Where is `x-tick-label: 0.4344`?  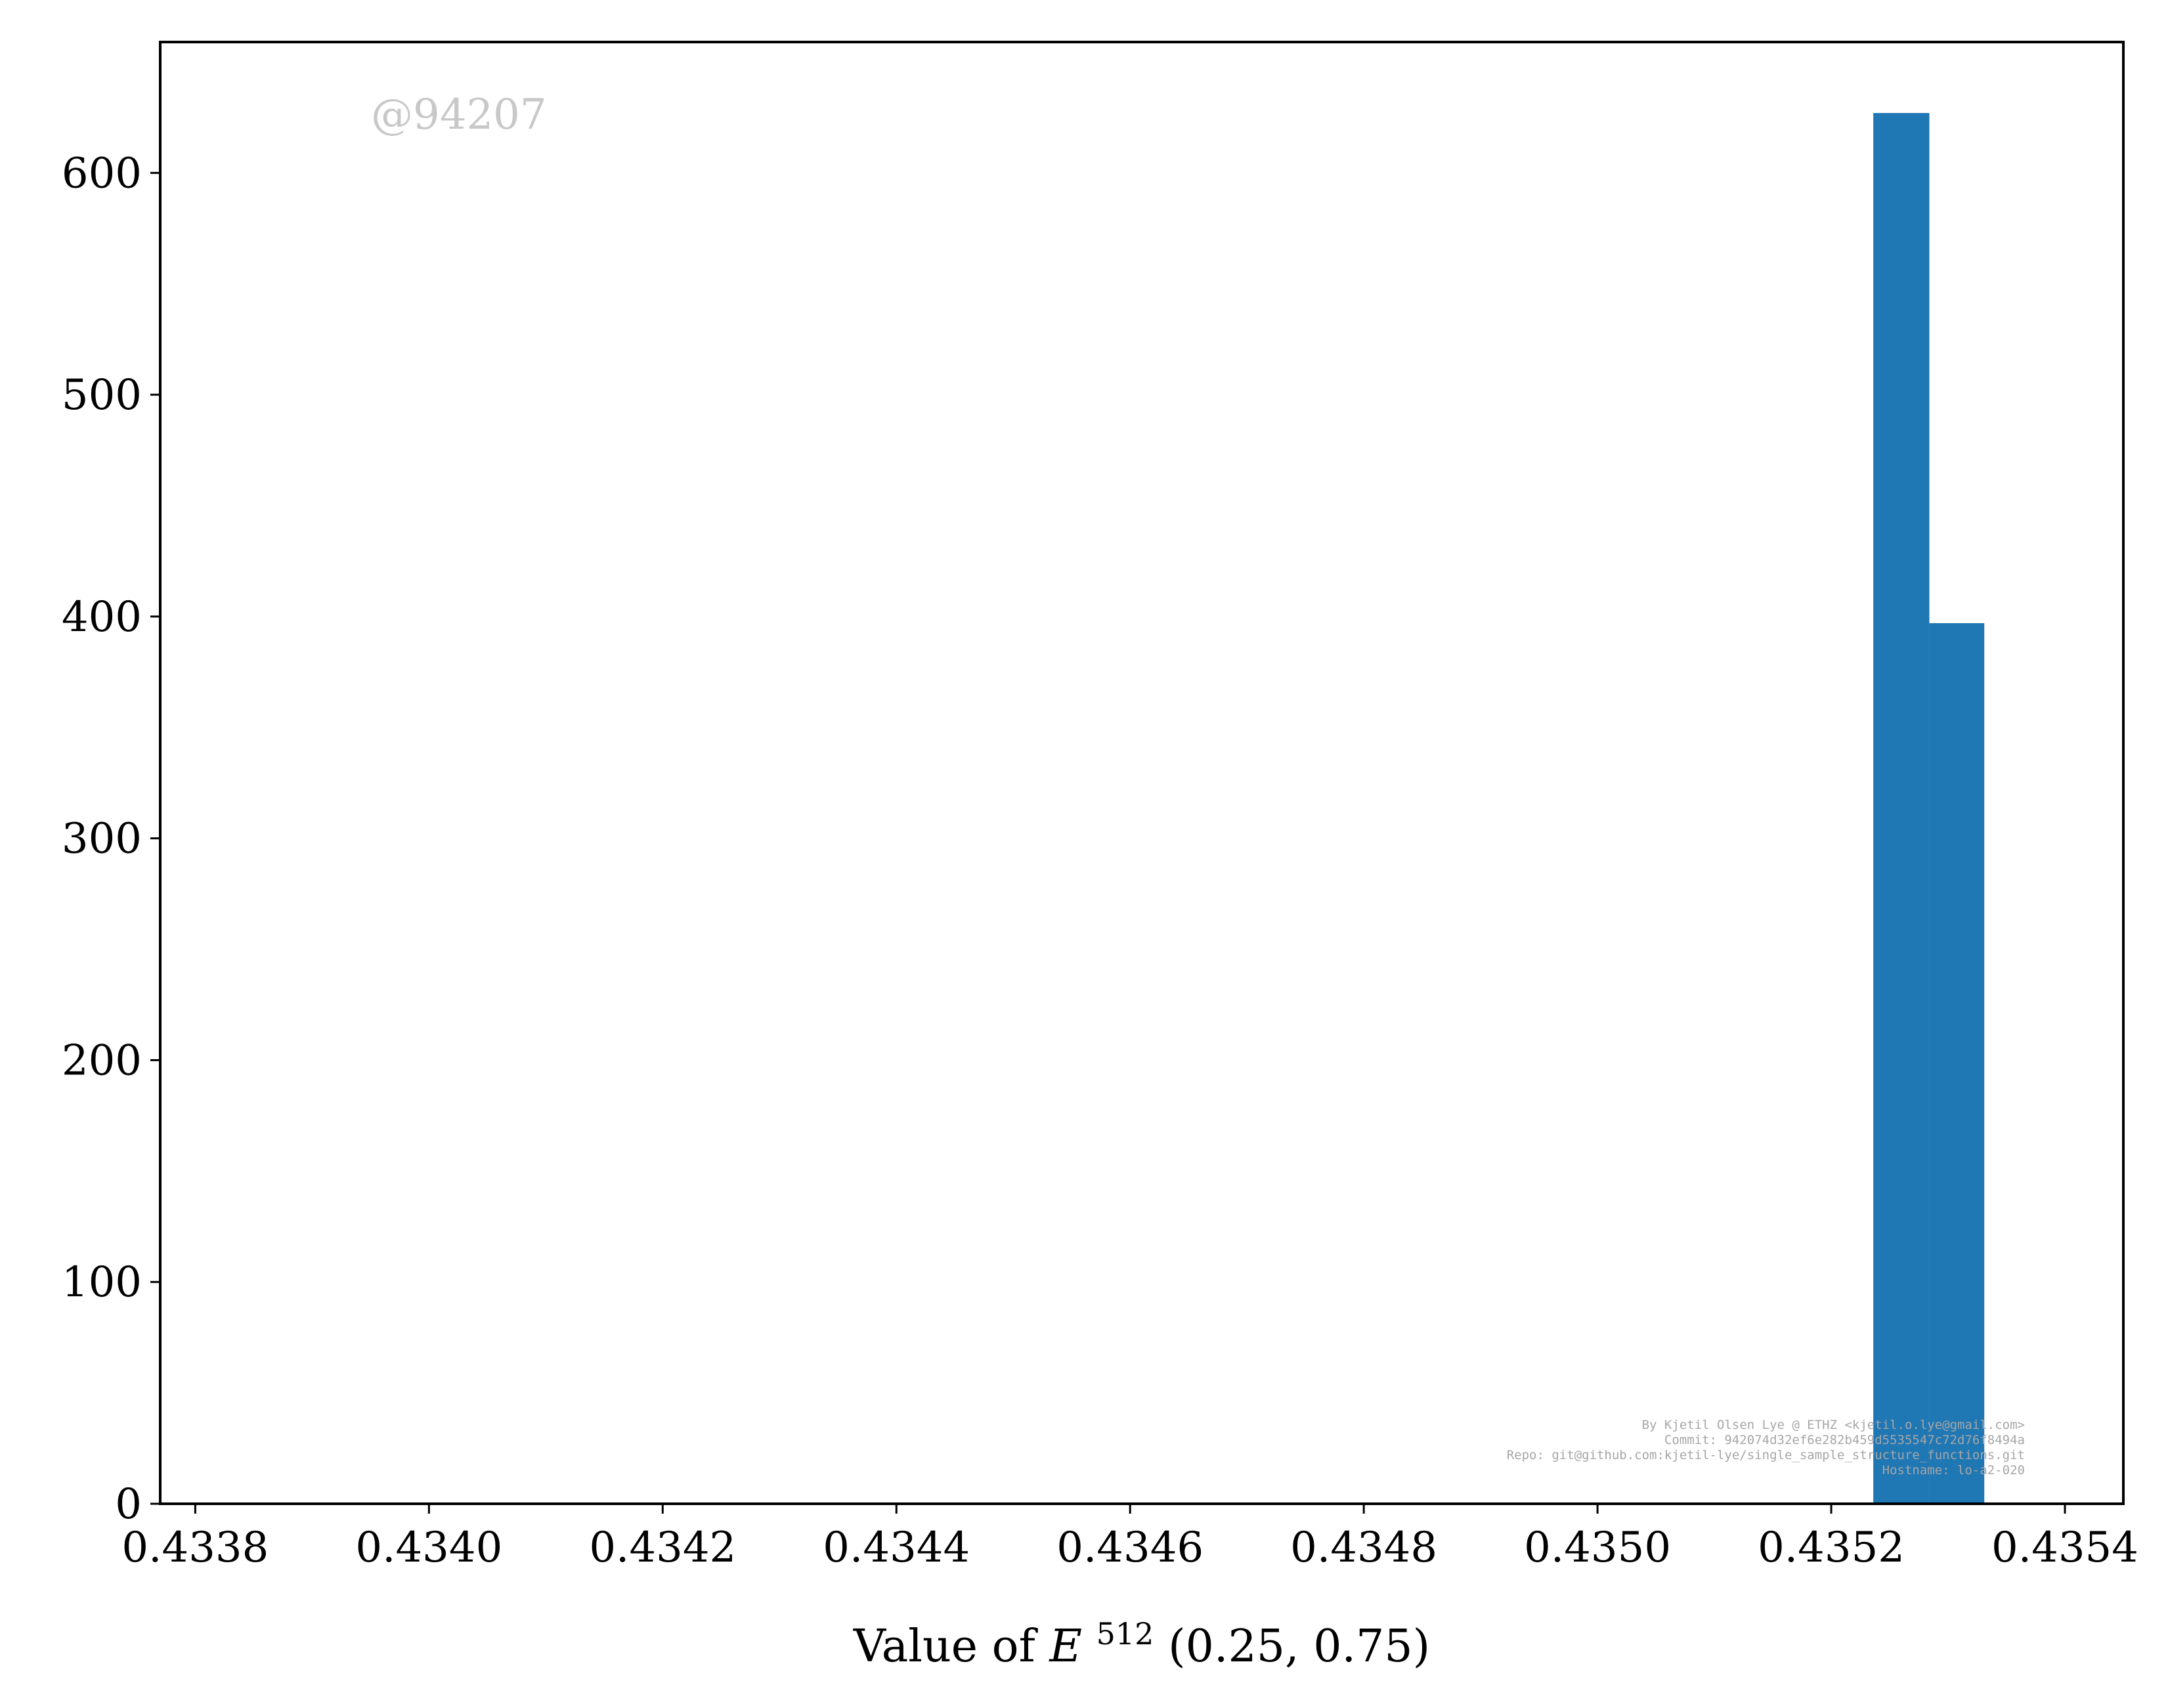 x-tick-label: 0.4344 is located at coordinates (897, 1547).